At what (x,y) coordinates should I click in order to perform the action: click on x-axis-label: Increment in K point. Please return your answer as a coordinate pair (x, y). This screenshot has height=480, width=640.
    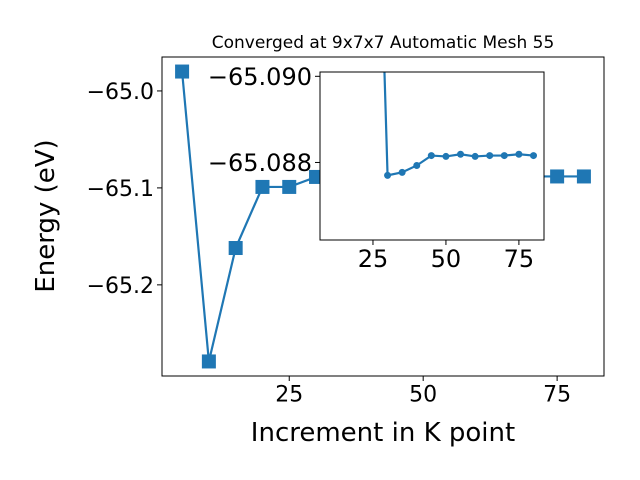
    Looking at the image, I should click on (383, 433).